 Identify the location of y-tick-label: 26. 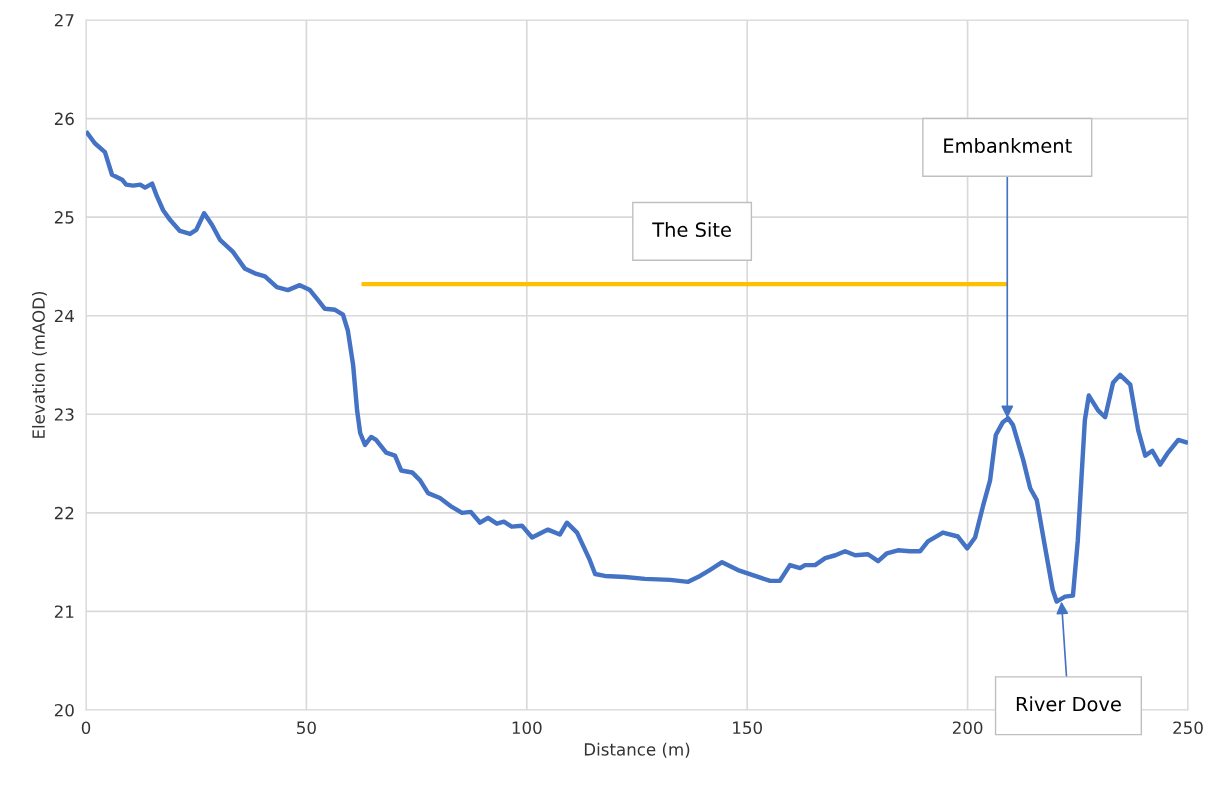
(64, 119).